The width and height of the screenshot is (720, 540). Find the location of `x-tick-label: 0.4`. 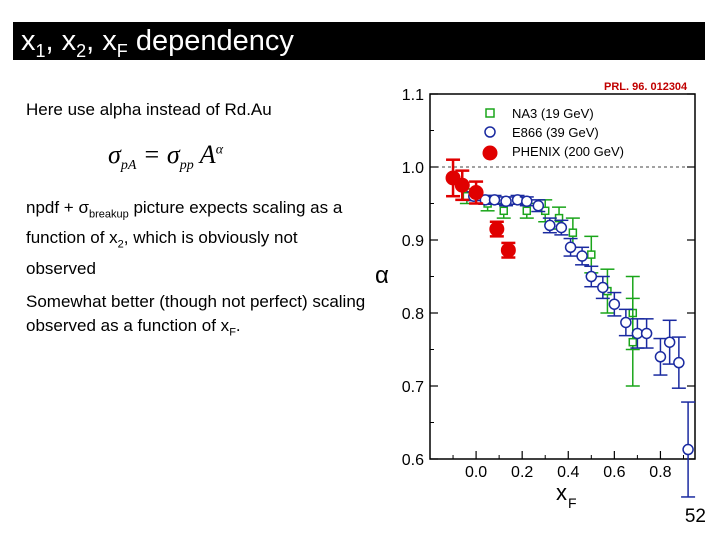

x-tick-label: 0.4 is located at coordinates (568, 472).